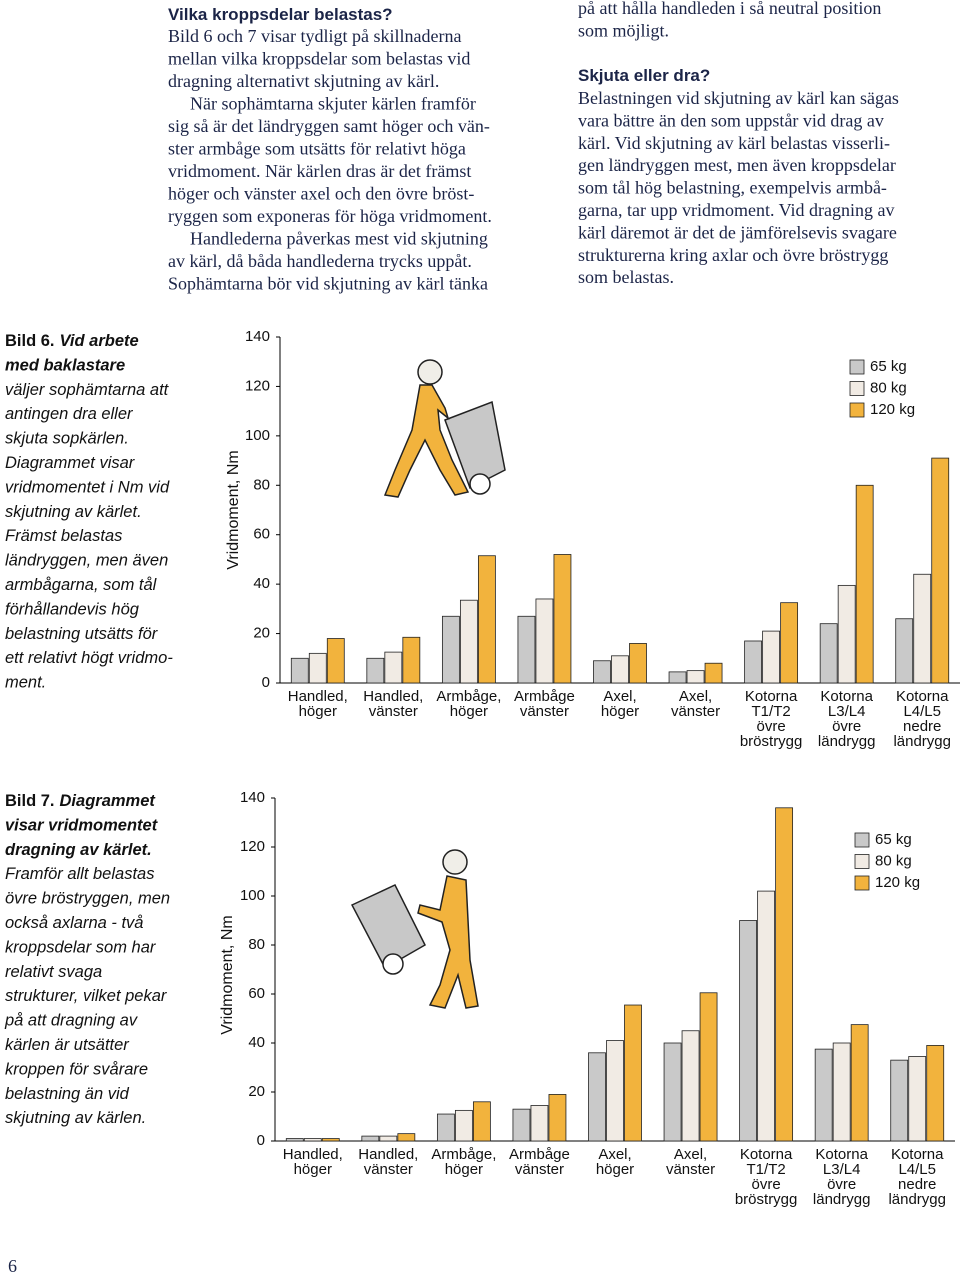 Image resolution: width=960 pixels, height=1276 pixels. Describe the element at coordinates (333, 104) in the screenshot. I see `text-line: När sophämtarna skjuter kärlen framför` at that location.